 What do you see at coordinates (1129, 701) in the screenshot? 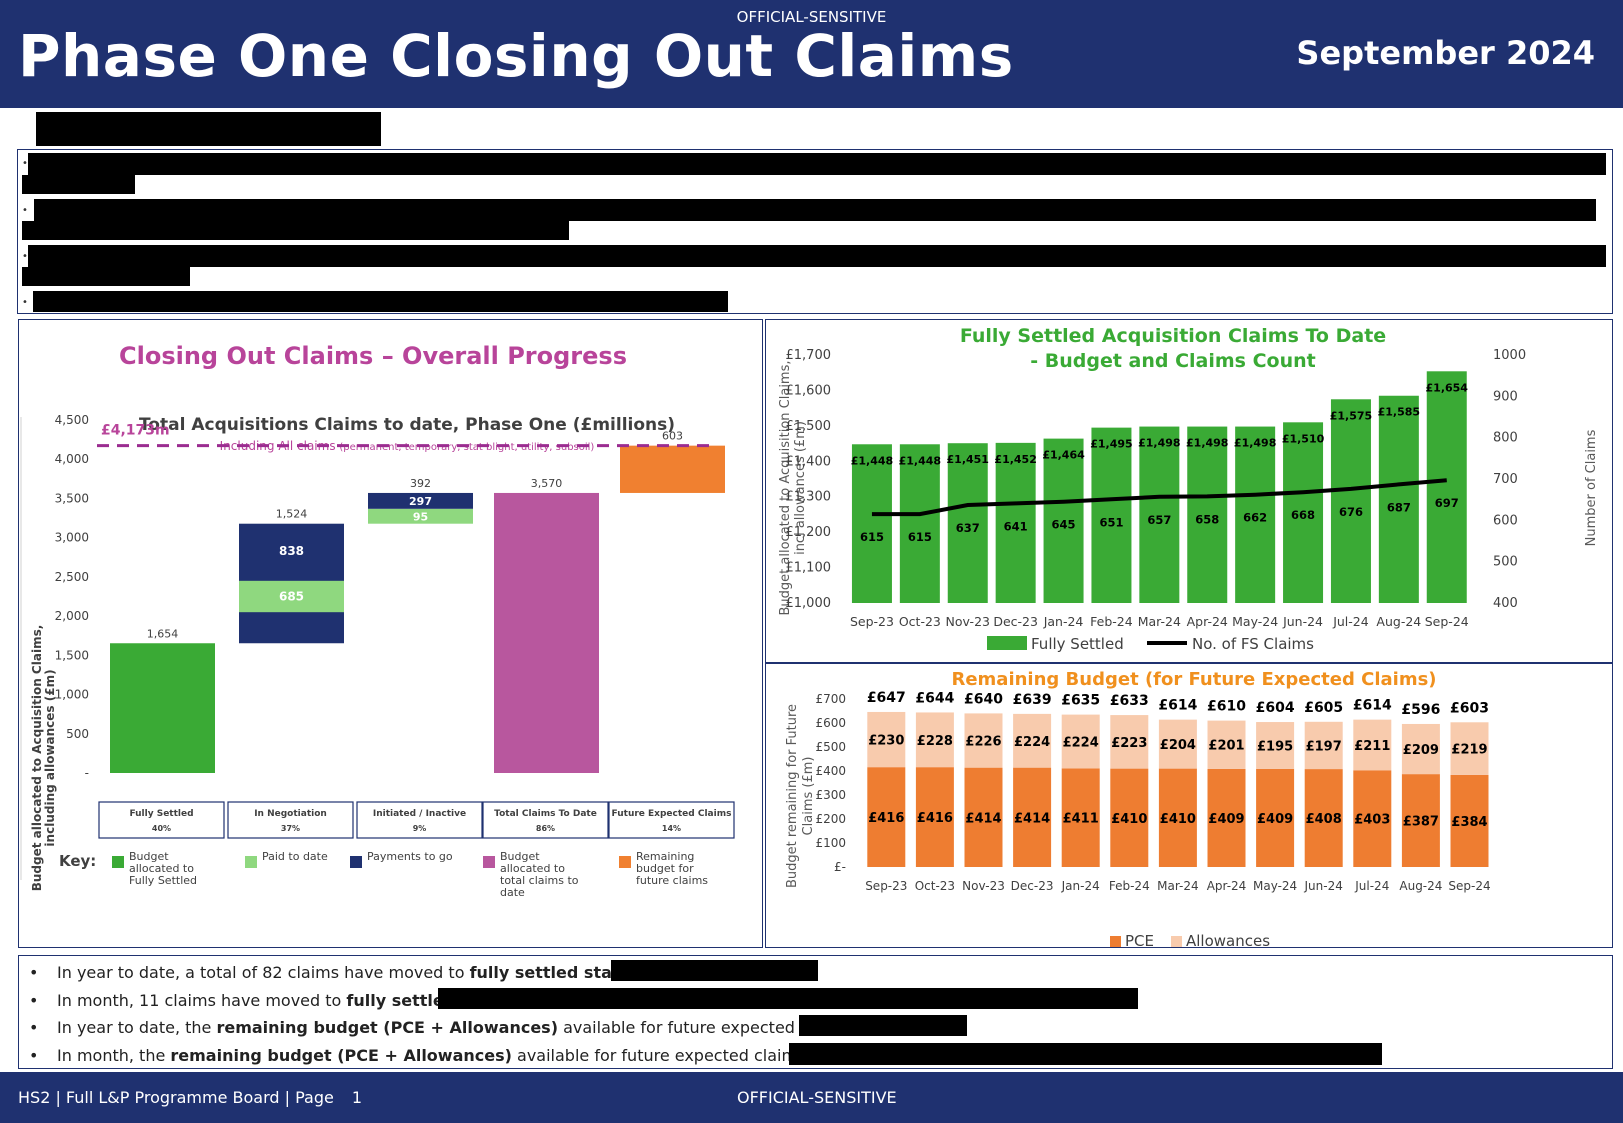
I see `rb-total-label: £633` at bounding box center [1129, 701].